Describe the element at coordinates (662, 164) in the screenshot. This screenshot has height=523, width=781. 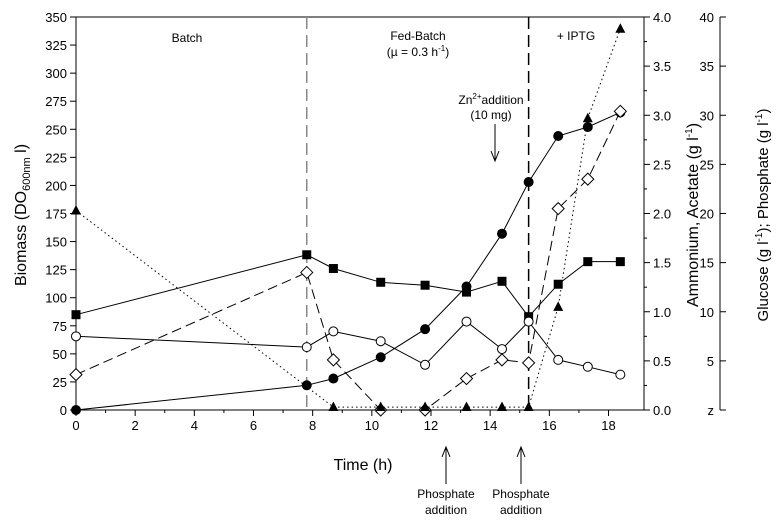
I see `y-right1-tick-label: 2.5` at that location.